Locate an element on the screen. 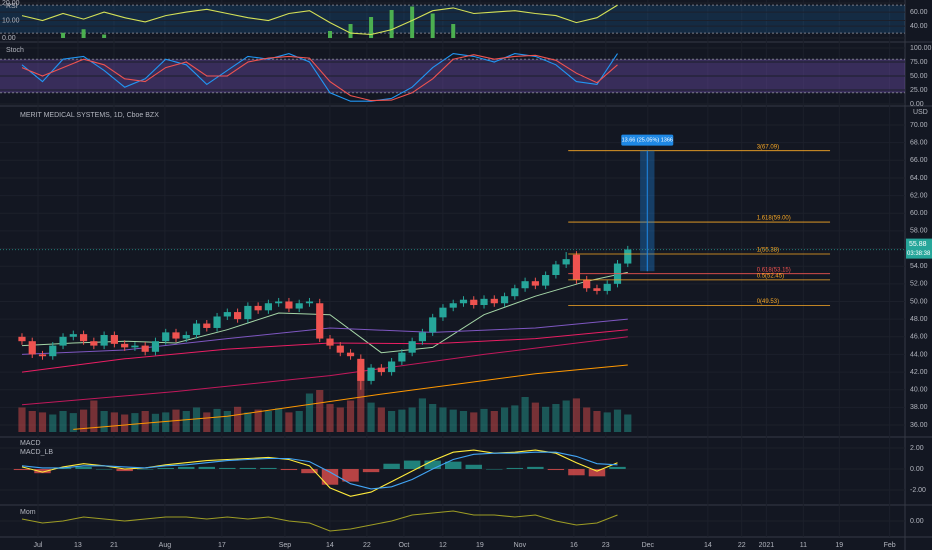 The width and height of the screenshot is (932, 550). fib-label: 1.618(59.00) is located at coordinates (774, 219).